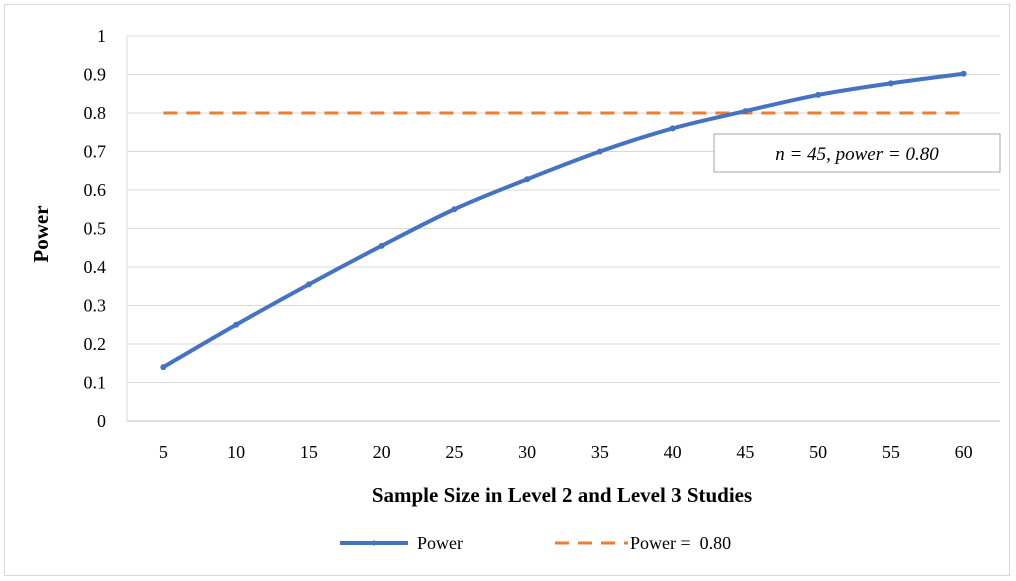 This screenshot has height=581, width=1016. I want to click on y-tick-label: 0.6, so click(95, 190).